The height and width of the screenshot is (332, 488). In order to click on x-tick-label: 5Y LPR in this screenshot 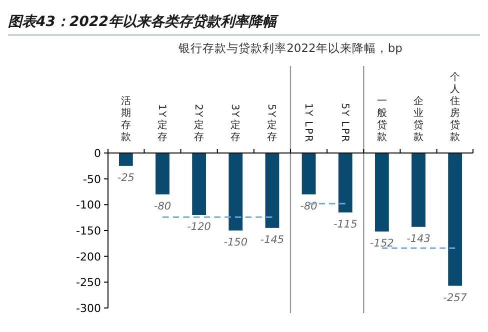, I will do `click(344, 122)`.